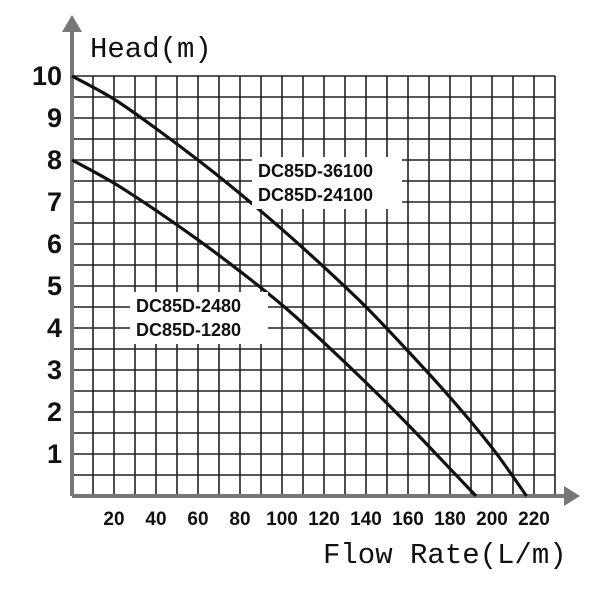 This screenshot has height=591, width=592. I want to click on x-tick-label: 120, so click(324, 519).